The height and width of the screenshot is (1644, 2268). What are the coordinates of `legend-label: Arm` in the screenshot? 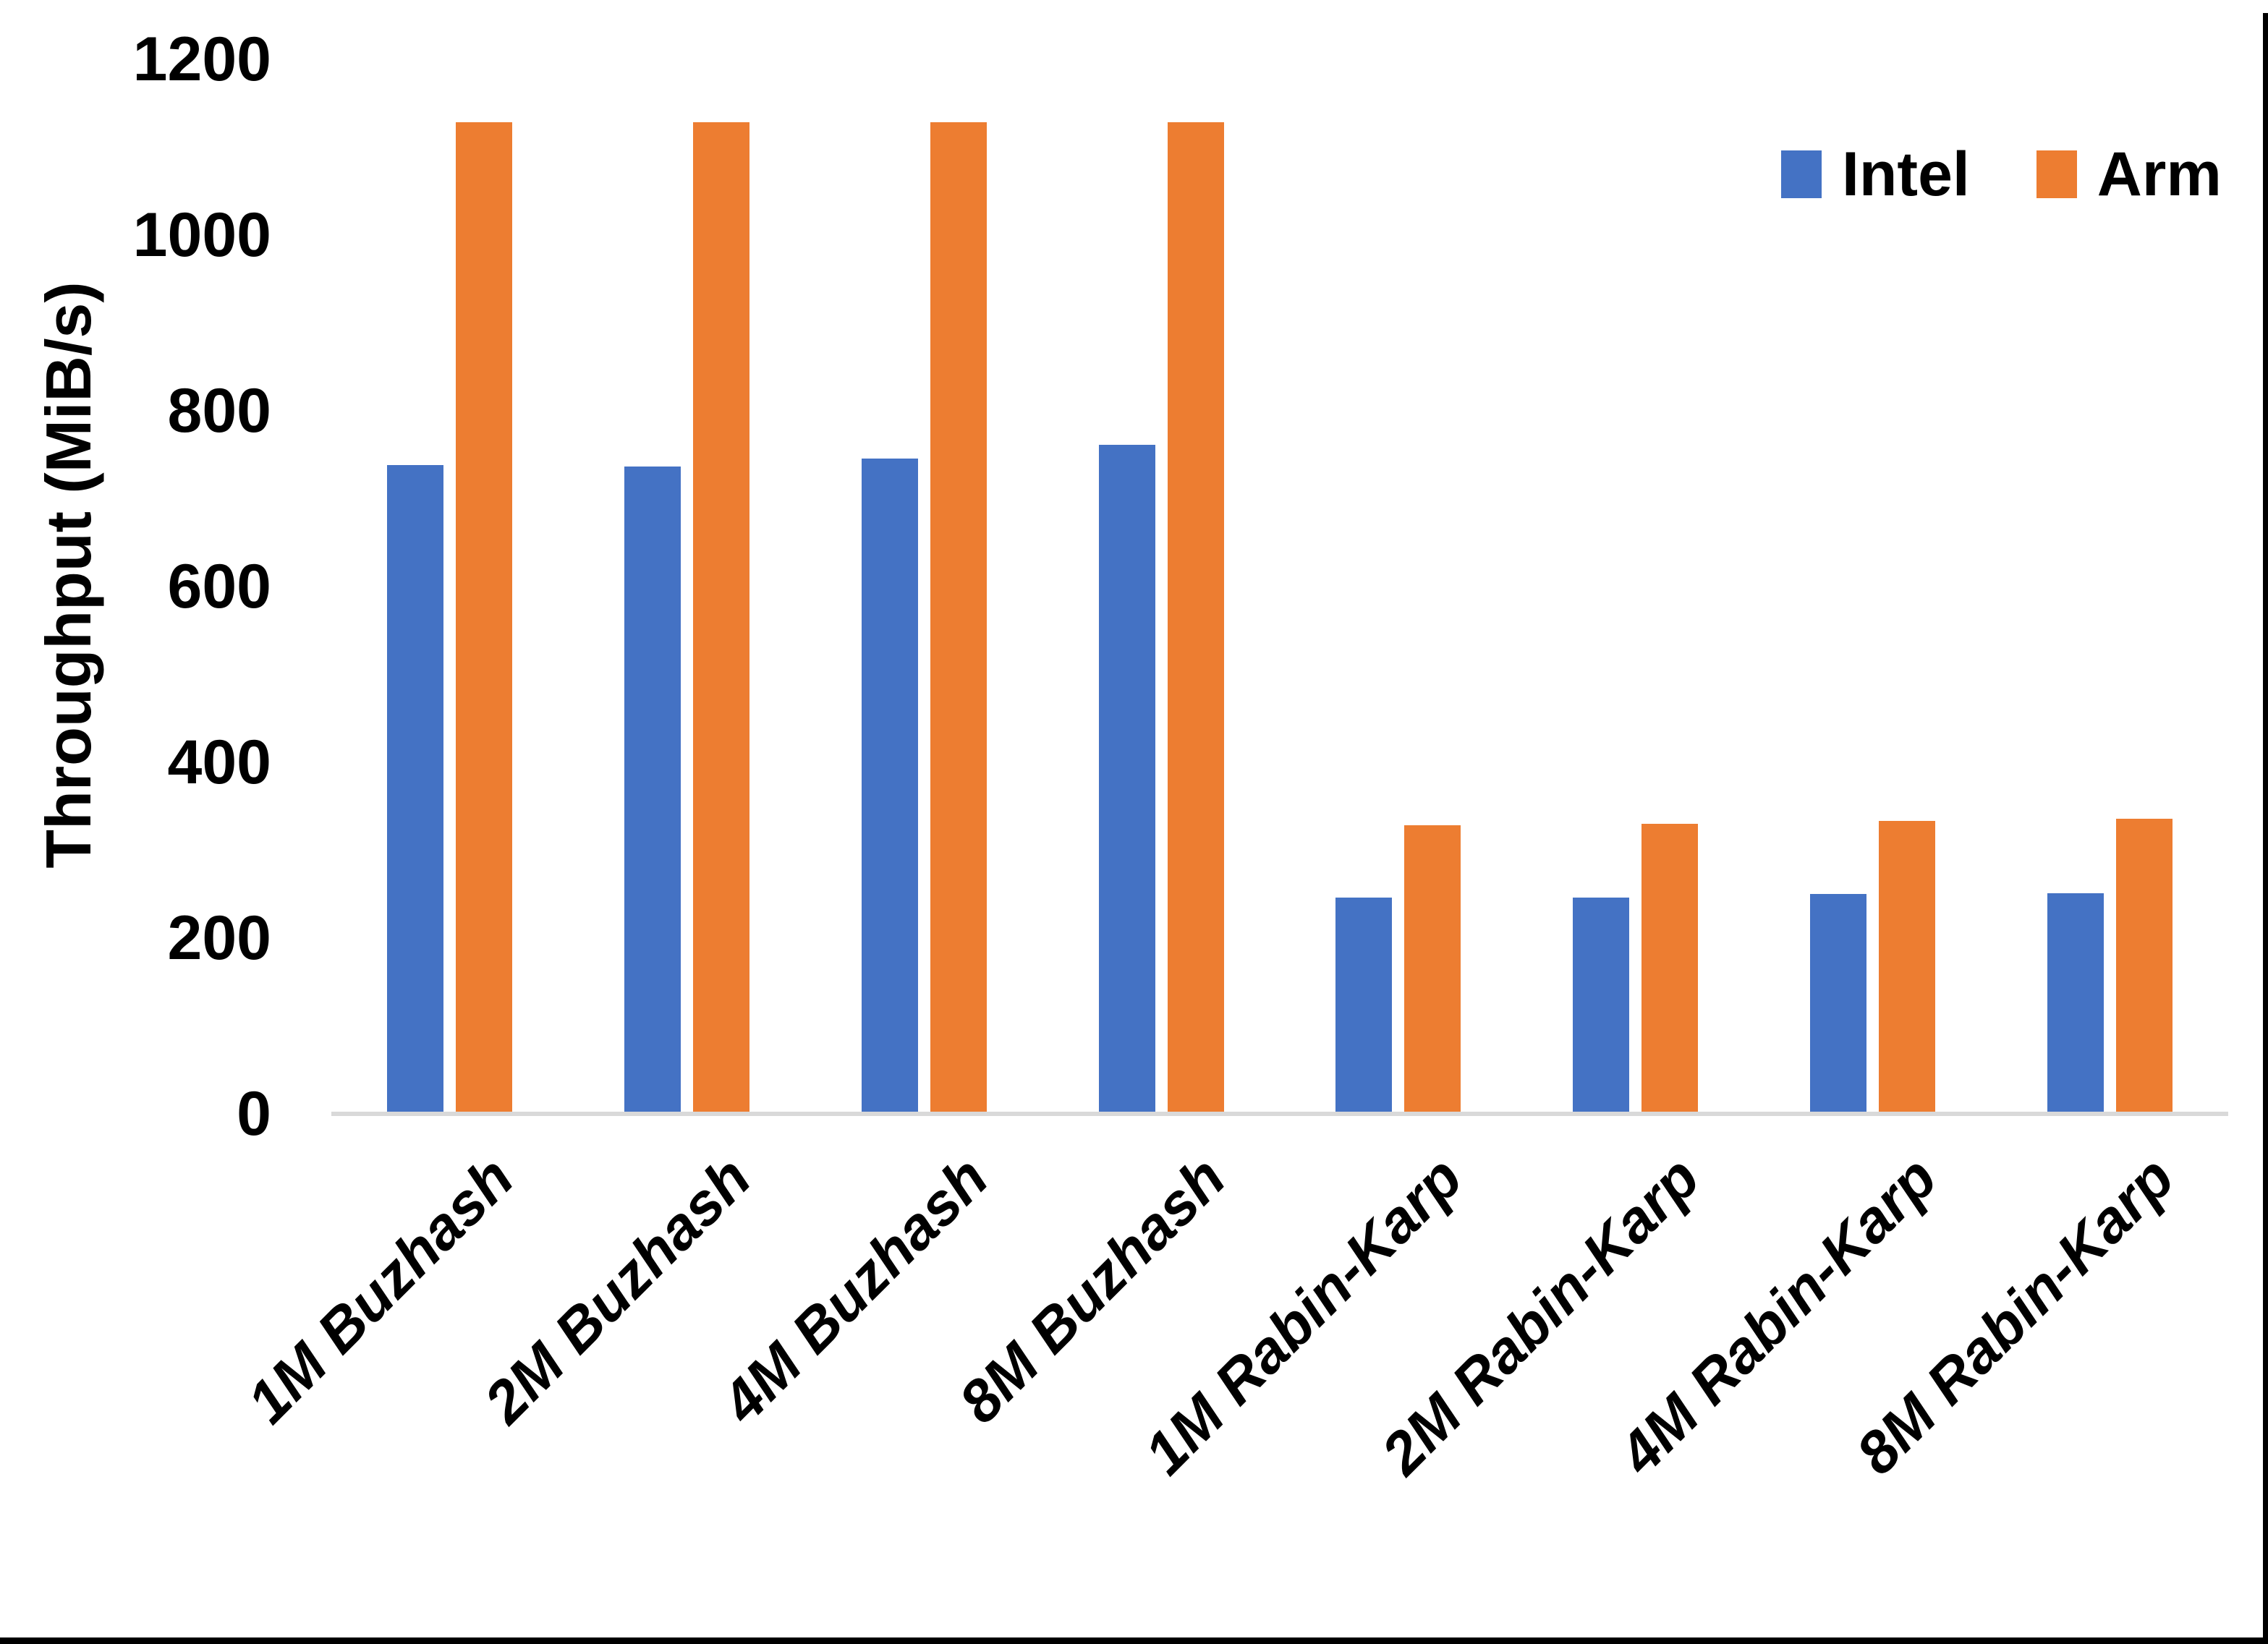 It's located at (2159, 174).